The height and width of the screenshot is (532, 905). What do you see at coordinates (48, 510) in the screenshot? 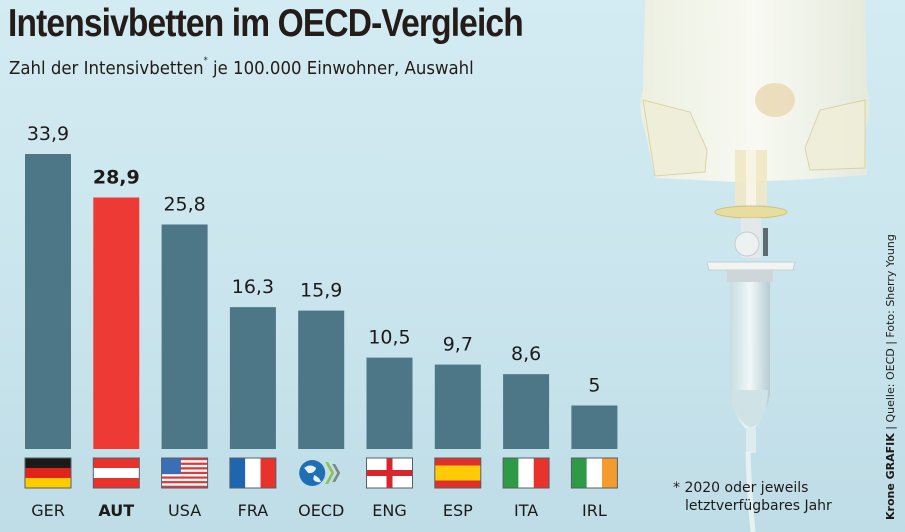
I see `category-label-ger: GER` at bounding box center [48, 510].